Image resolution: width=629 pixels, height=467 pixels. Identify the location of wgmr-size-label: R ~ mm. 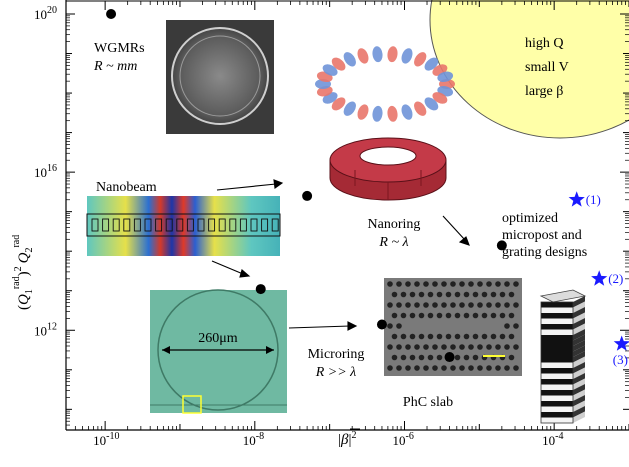
(115, 66).